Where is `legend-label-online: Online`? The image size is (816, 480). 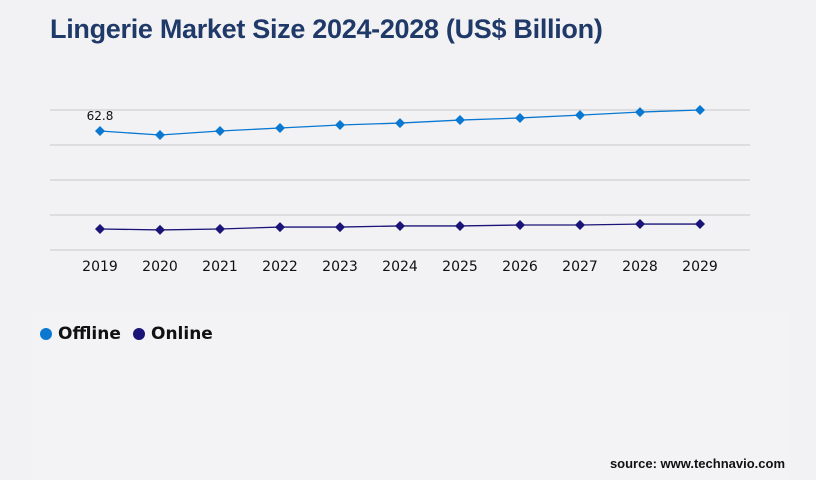
legend-label-online: Online is located at coordinates (182, 334).